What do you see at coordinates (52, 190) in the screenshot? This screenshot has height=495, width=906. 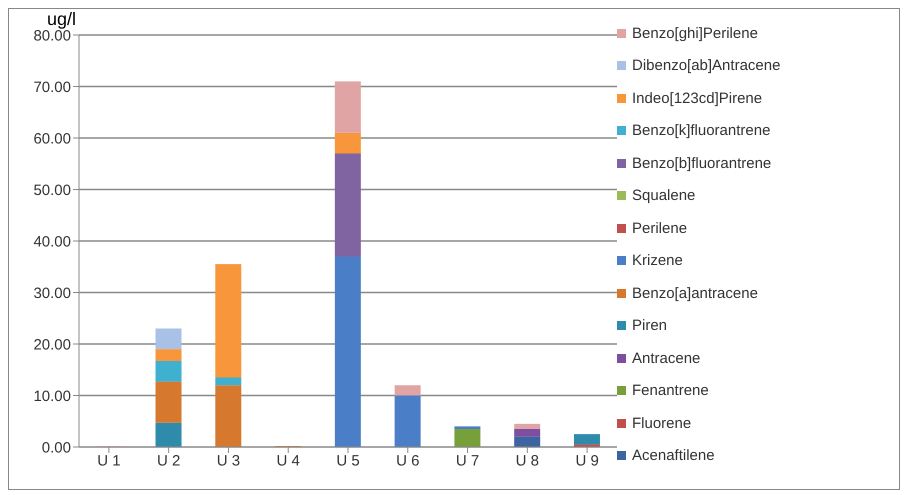 I see `y-tick-label: 50.00` at bounding box center [52, 190].